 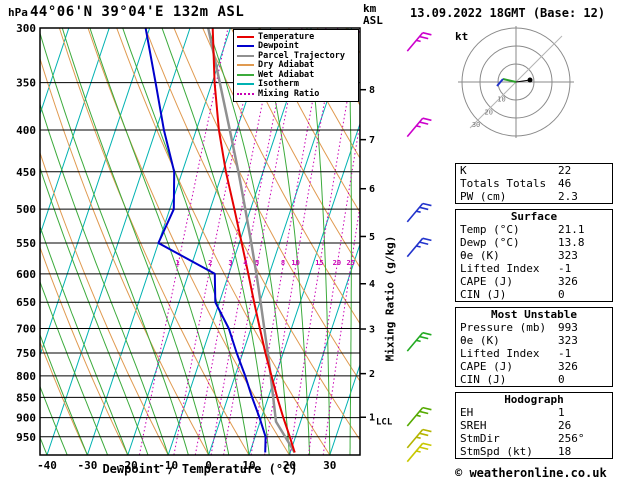 What do you see at coordinates (373, 20) in the screenshot?
I see `km-unit-bottom: ASL` at bounding box center [373, 20].